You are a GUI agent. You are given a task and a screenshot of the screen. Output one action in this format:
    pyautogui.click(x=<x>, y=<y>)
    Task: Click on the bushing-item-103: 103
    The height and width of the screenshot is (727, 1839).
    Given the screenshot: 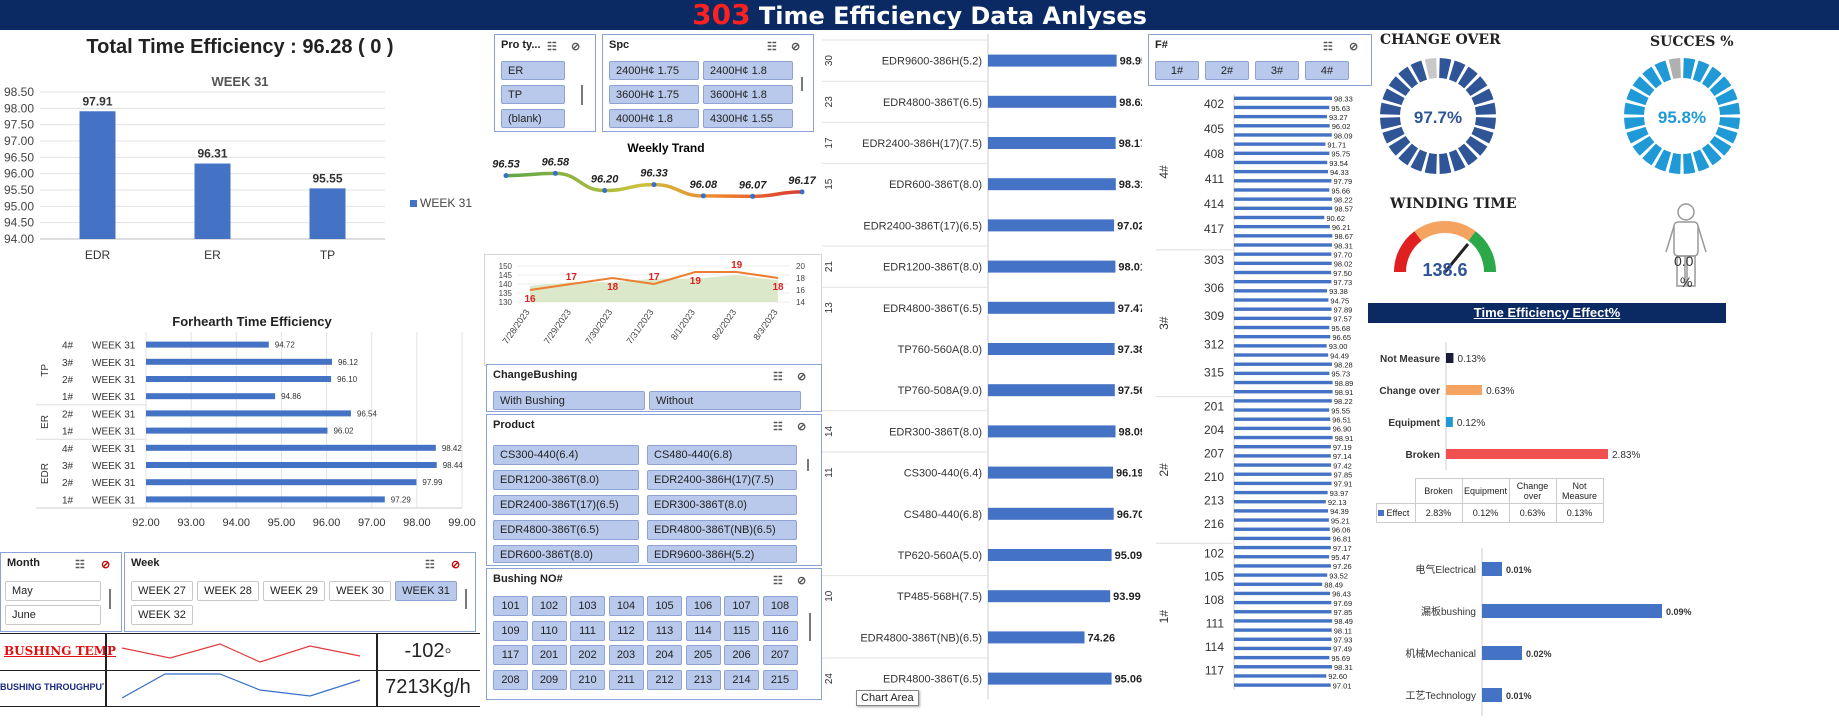 What is the action you would take?
    pyautogui.click(x=587, y=606)
    